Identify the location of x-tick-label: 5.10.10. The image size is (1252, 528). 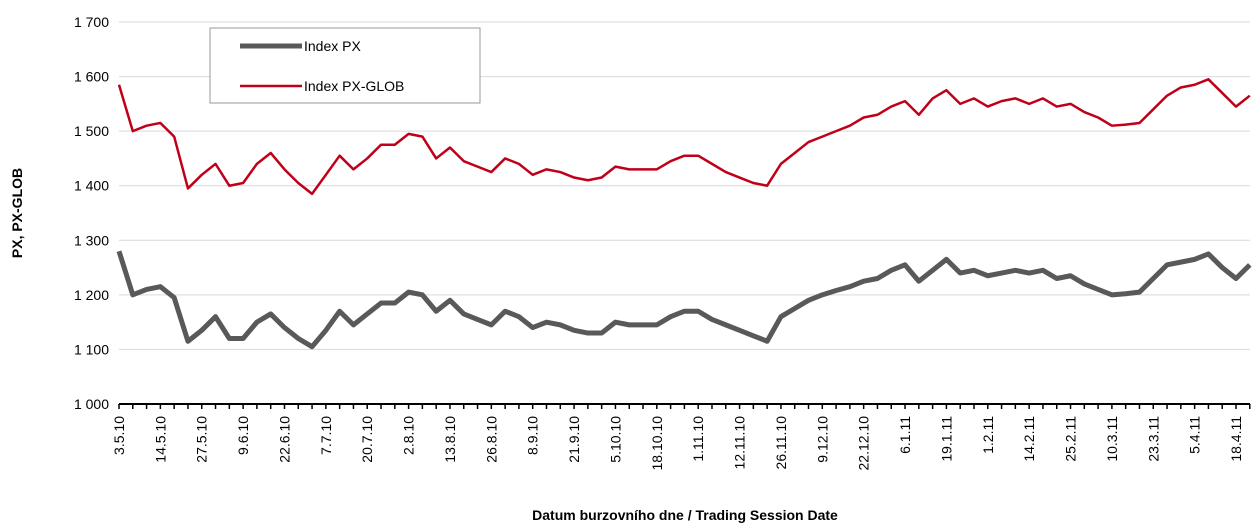
(615, 439).